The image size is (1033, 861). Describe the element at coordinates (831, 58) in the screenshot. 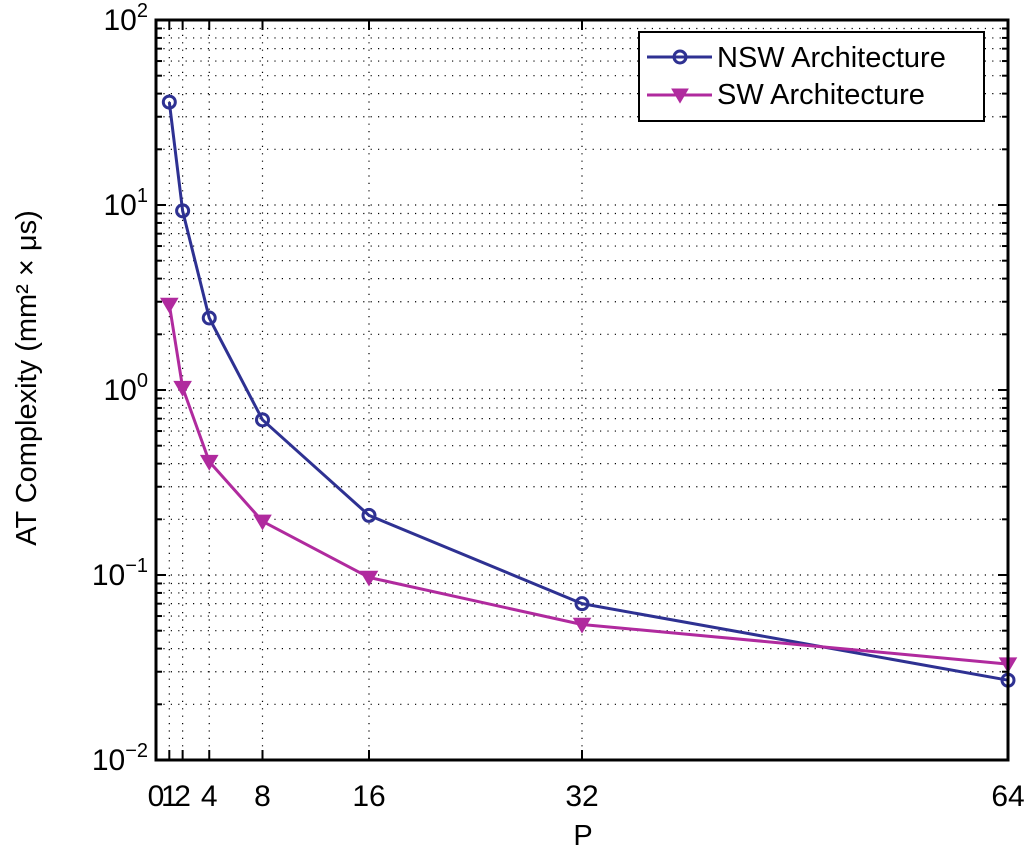

I see `legend-label-nsw: NSW Architecture` at that location.